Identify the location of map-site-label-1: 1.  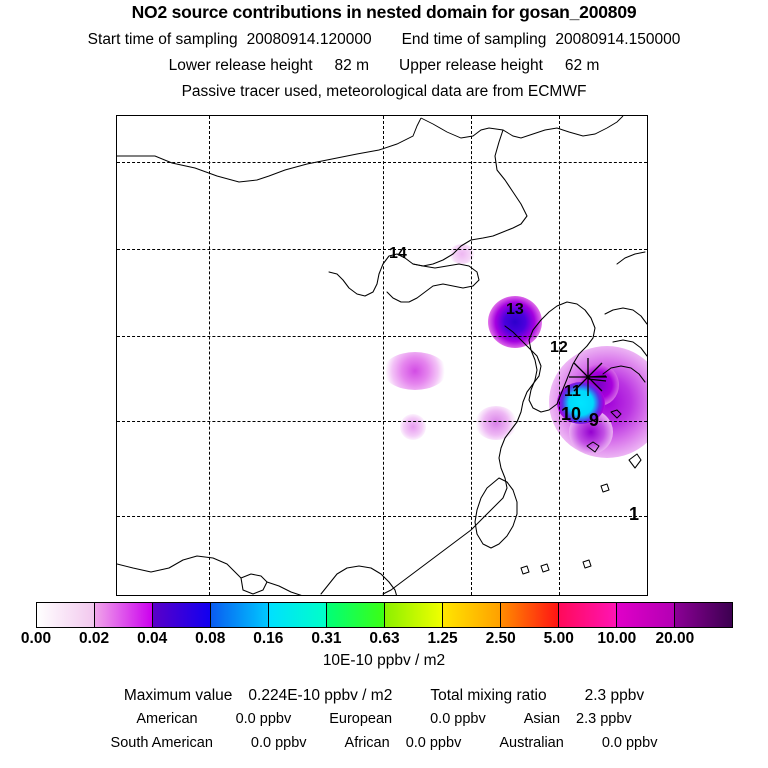
(634, 514).